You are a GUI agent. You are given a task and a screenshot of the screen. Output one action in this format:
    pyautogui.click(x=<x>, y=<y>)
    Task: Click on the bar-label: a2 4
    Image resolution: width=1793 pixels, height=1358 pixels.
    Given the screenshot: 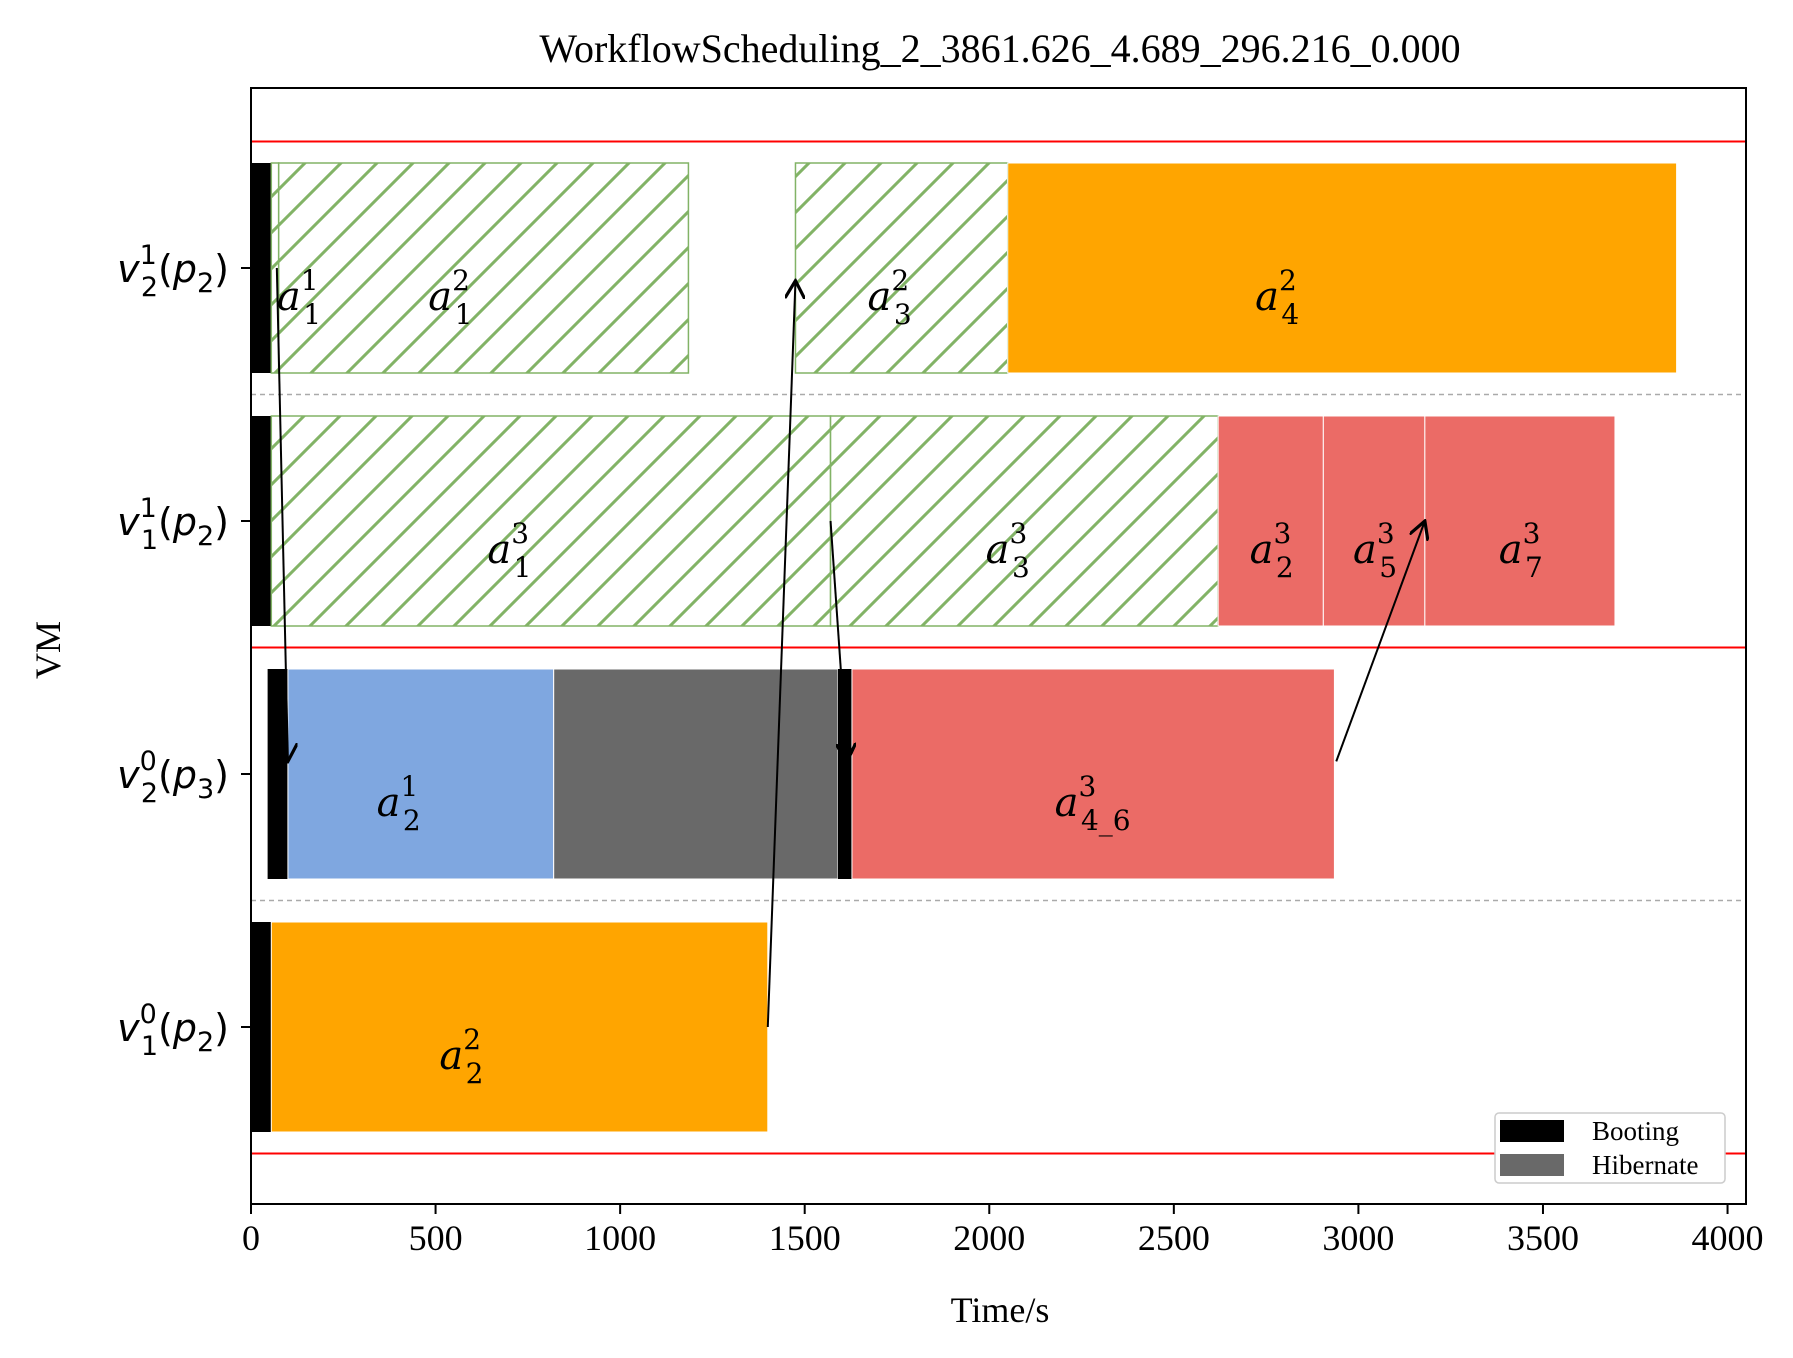 What is the action you would take?
    pyautogui.click(x=1277, y=297)
    